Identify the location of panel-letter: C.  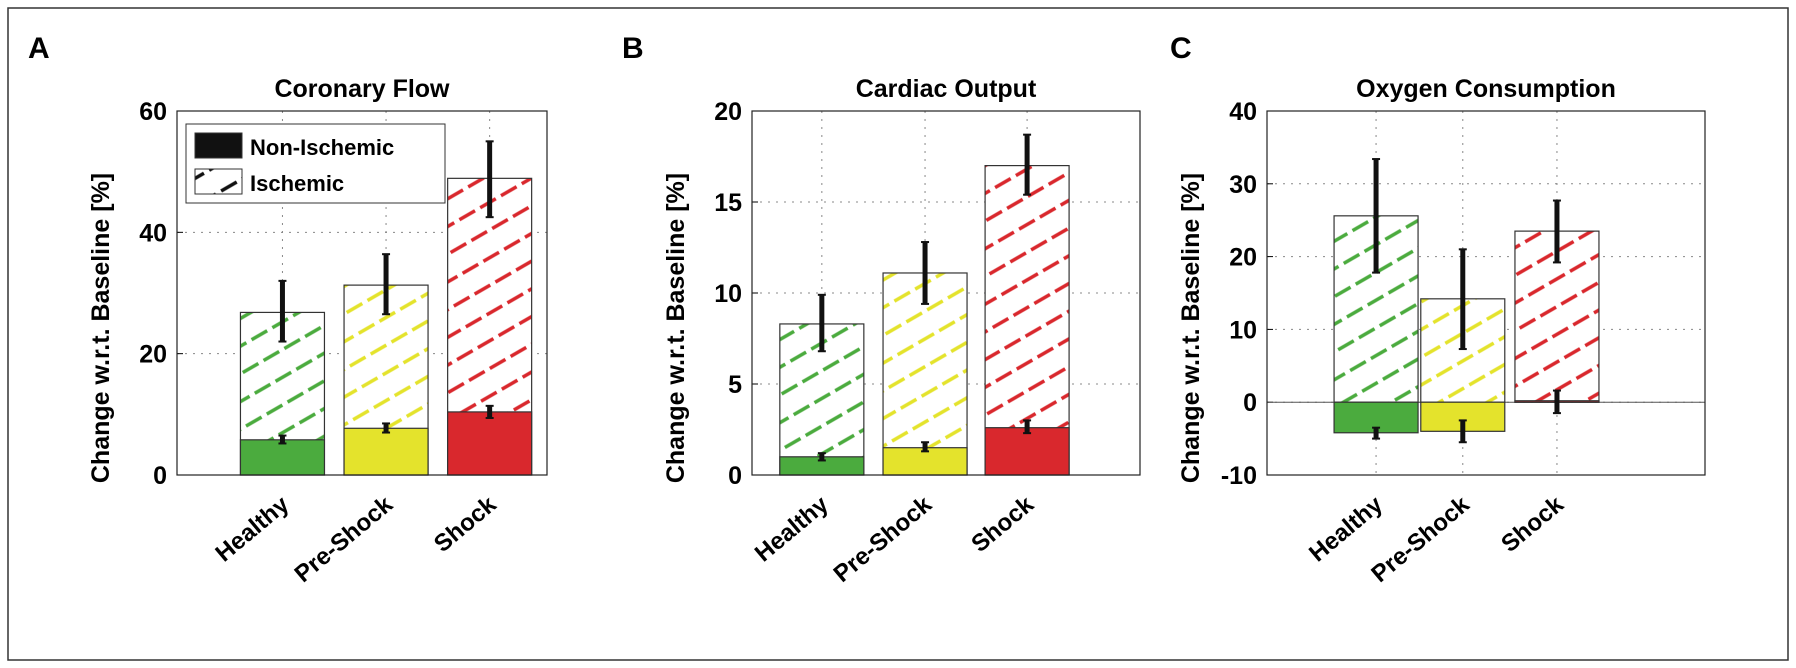
(1181, 48).